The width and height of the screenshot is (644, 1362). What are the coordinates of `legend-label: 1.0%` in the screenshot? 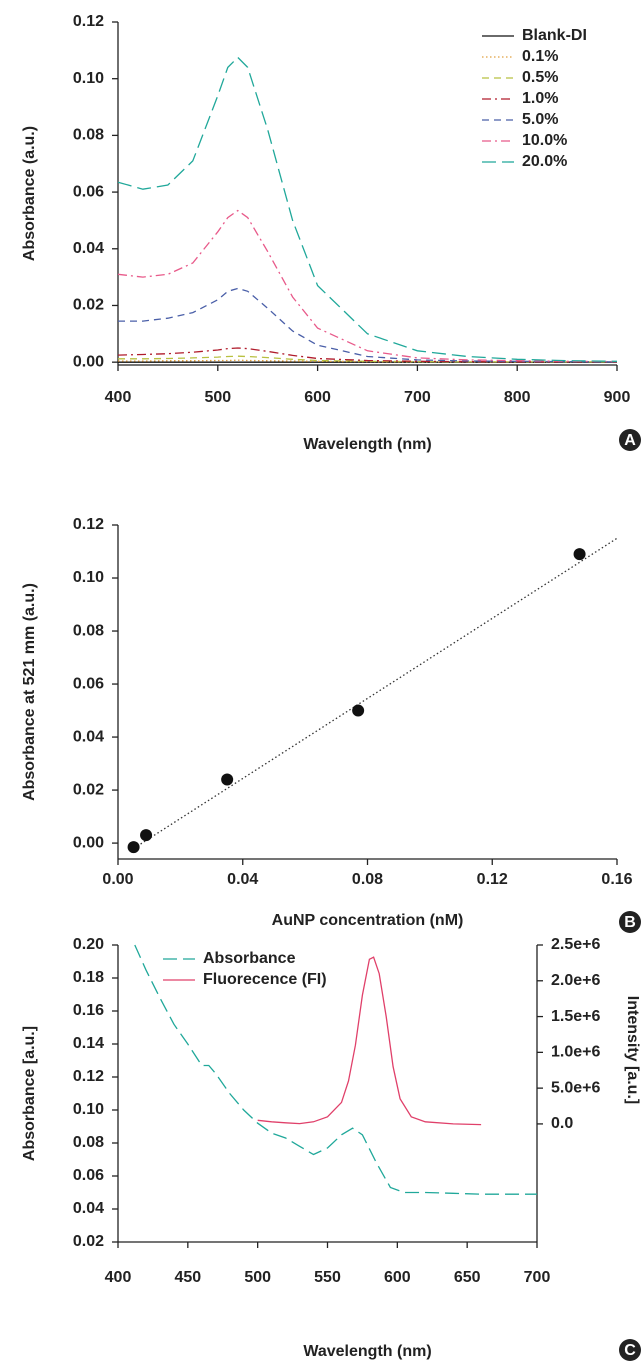 It's located at (540, 98).